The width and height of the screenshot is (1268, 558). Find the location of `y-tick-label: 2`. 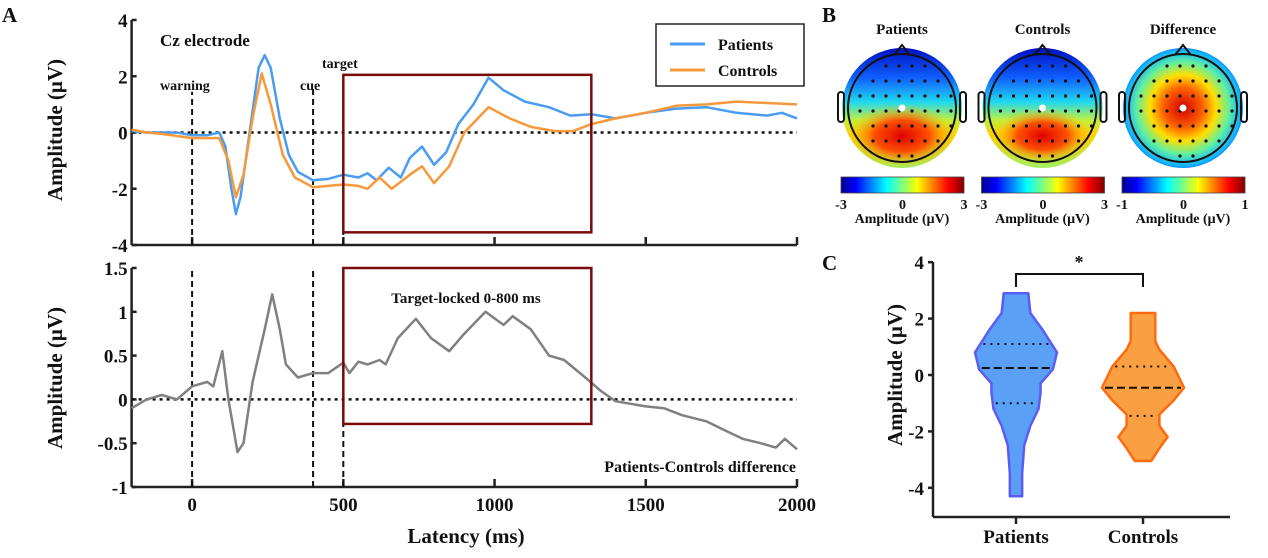

y-tick-label: 2 is located at coordinates (920, 320).